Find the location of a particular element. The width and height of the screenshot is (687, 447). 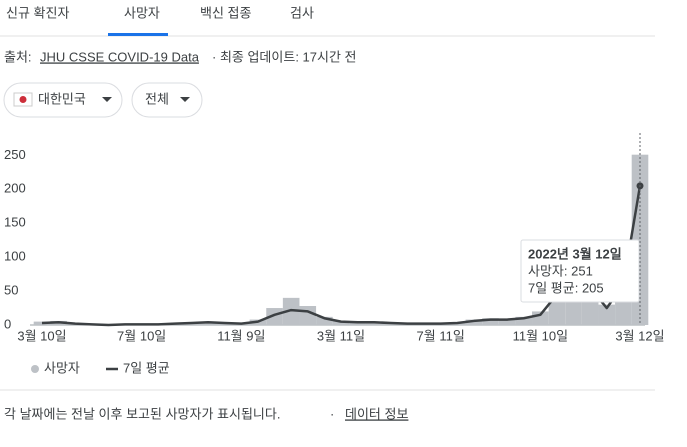

x-tick-label: 7월 11일 is located at coordinates (441, 335).